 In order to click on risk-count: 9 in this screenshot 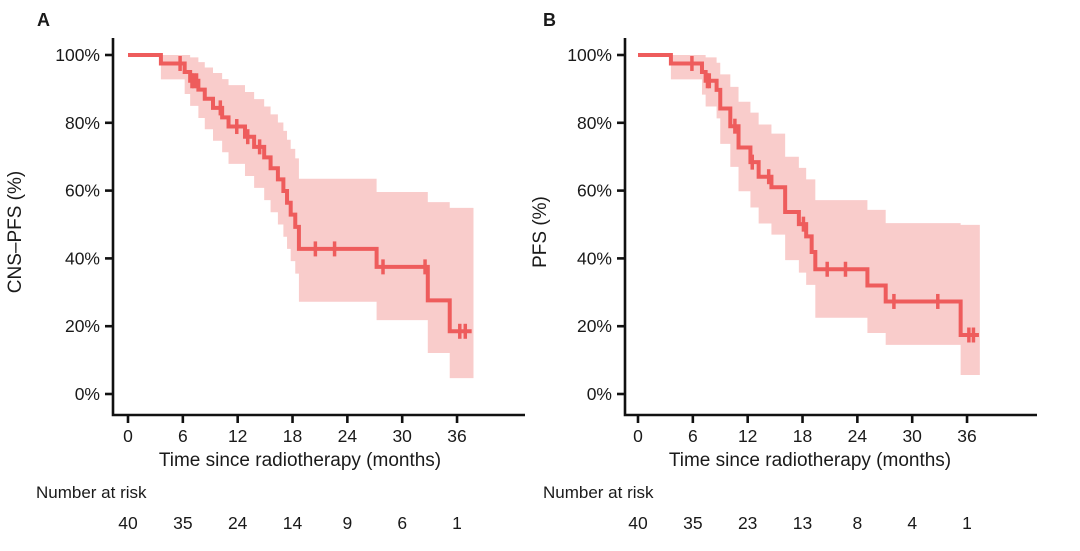, I will do `click(347, 523)`.